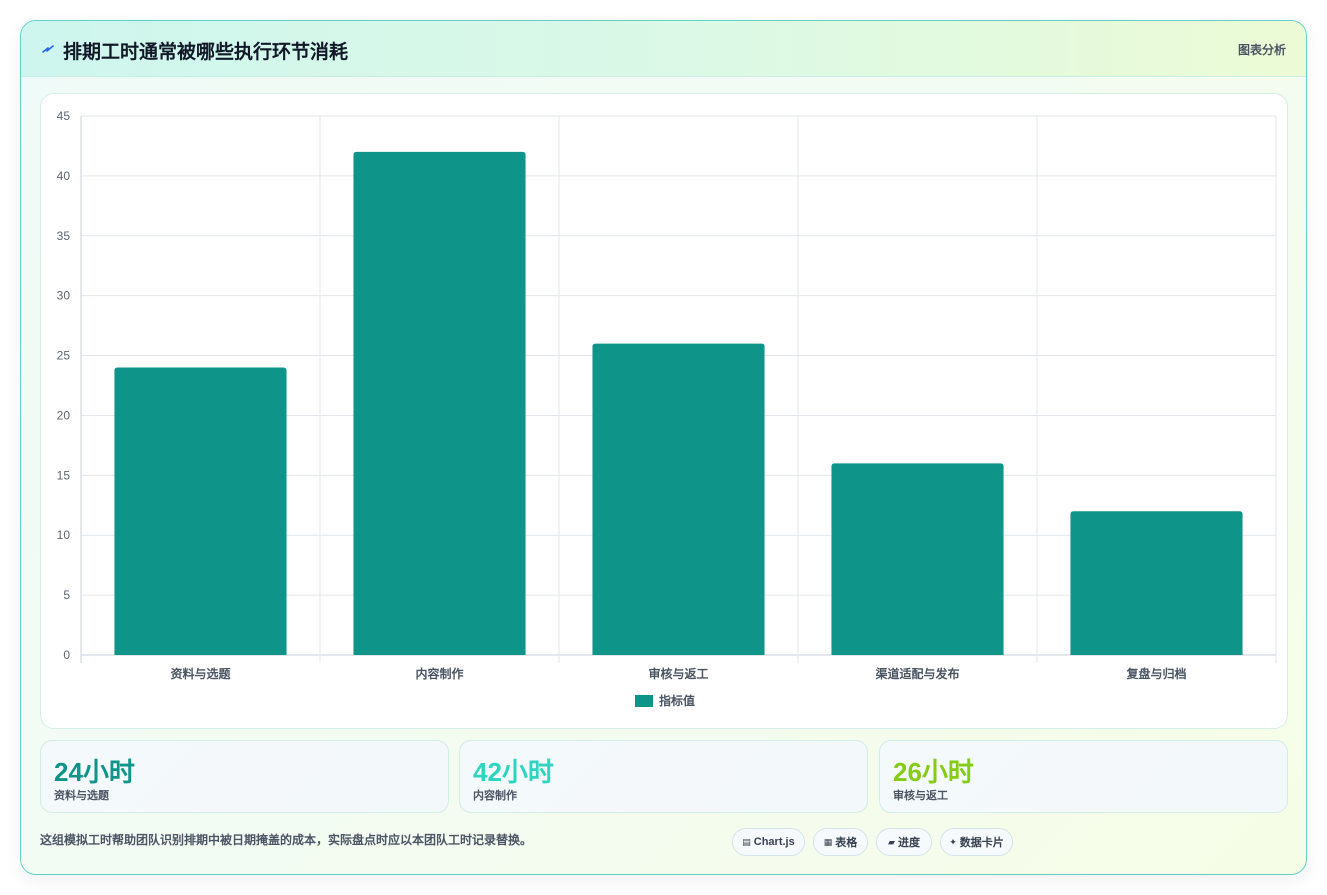  What do you see at coordinates (200, 673) in the screenshot?
I see `x-tick-label: 资料与选题` at bounding box center [200, 673].